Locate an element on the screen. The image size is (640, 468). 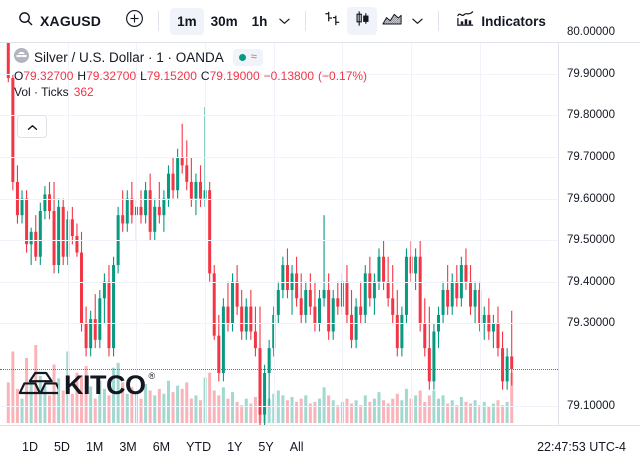
market-open-dot is located at coordinates (242, 57).